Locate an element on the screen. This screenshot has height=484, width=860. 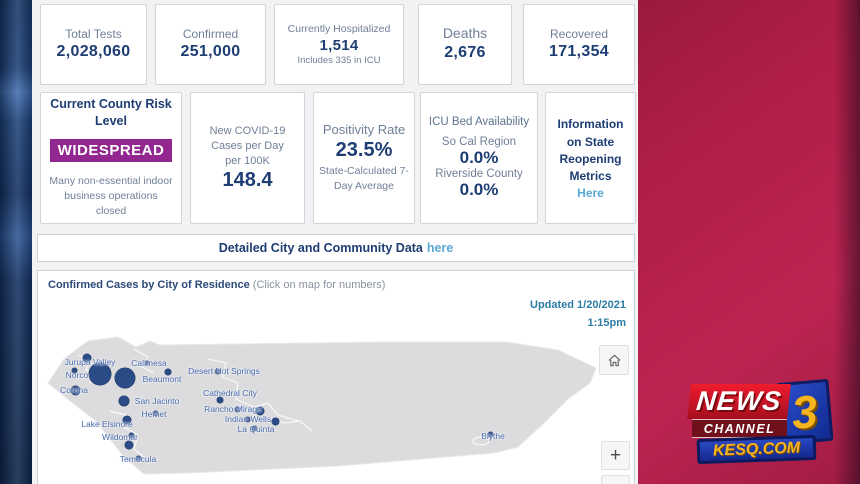
map-city-label: Hemet is located at coordinates (154, 414).